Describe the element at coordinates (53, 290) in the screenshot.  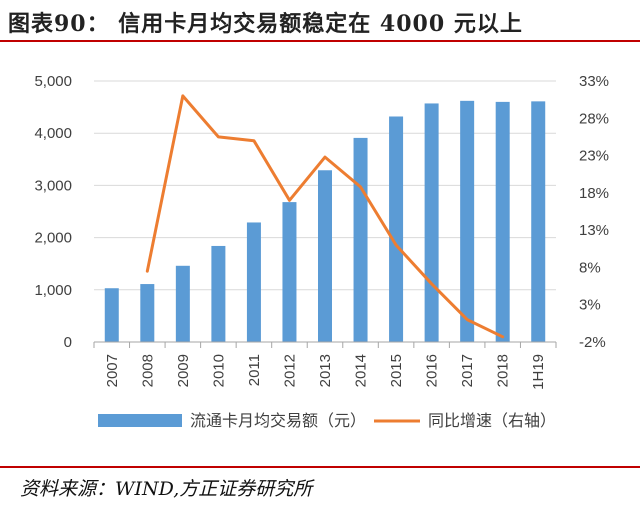
I see `left-tick-label: 1,000` at that location.